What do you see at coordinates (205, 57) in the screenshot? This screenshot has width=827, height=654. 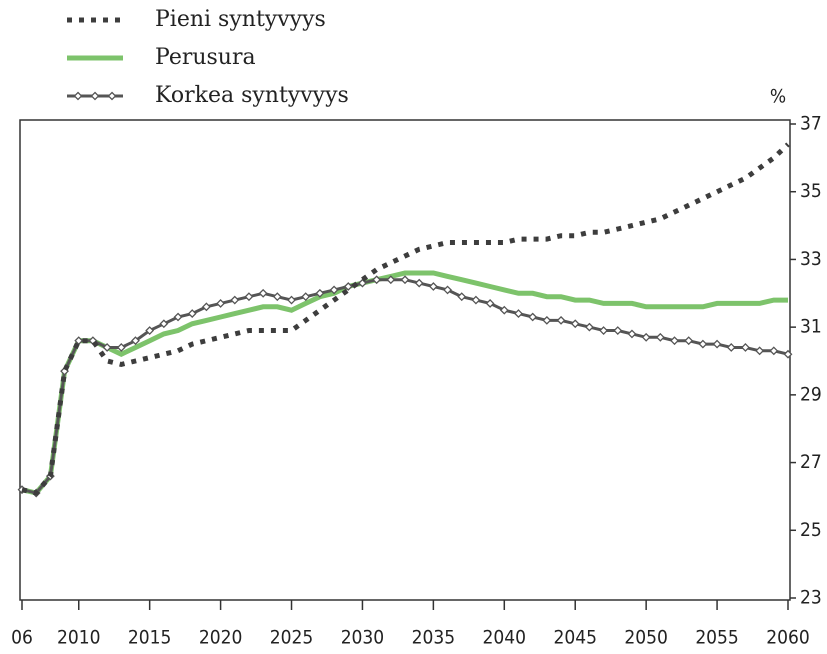 I see `legend-label: Perusura` at bounding box center [205, 57].